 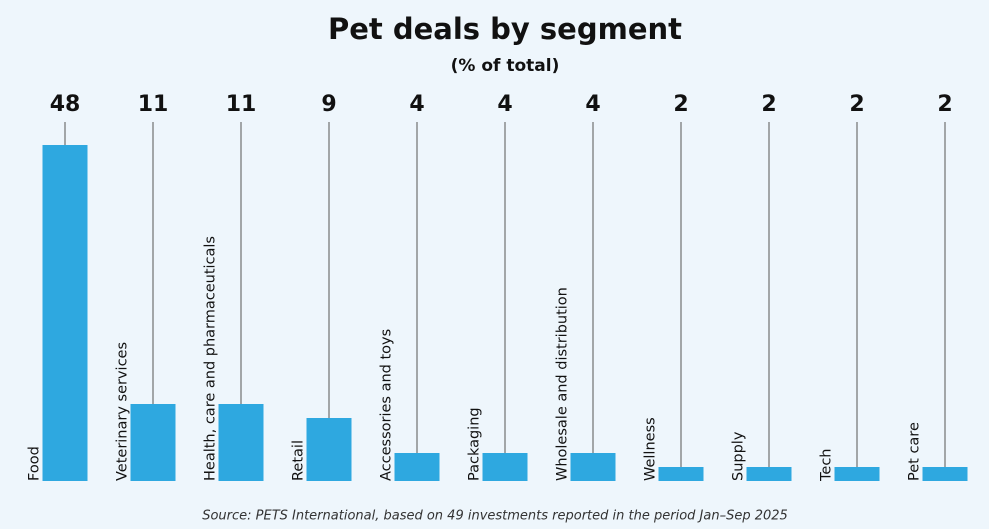 I want to click on value-label: 48, so click(x=65, y=104).